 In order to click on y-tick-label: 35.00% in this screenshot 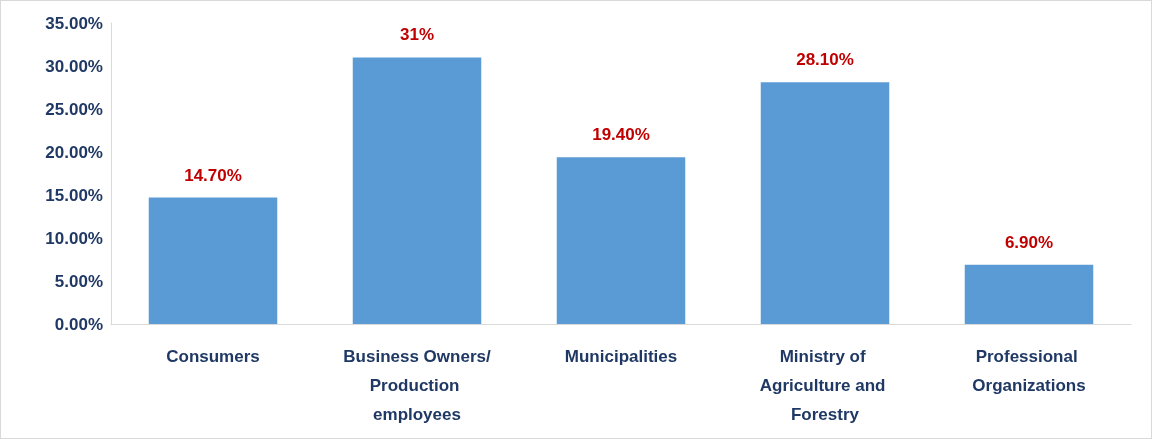, I will do `click(74, 23)`.